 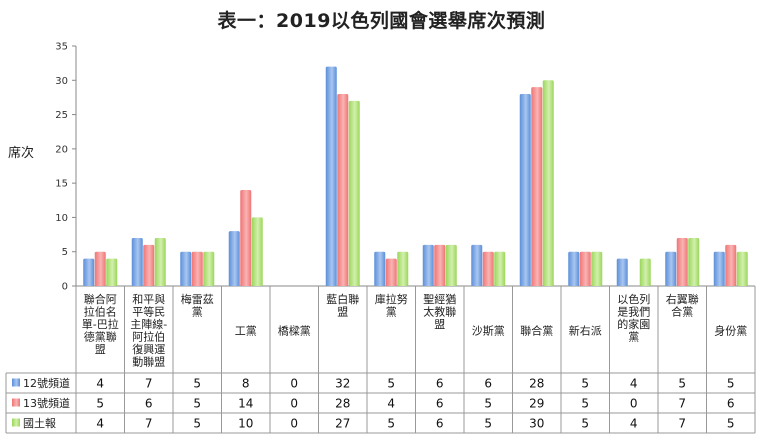 What do you see at coordinates (342, 384) in the screenshot?
I see `data-cell: 32` at bounding box center [342, 384].